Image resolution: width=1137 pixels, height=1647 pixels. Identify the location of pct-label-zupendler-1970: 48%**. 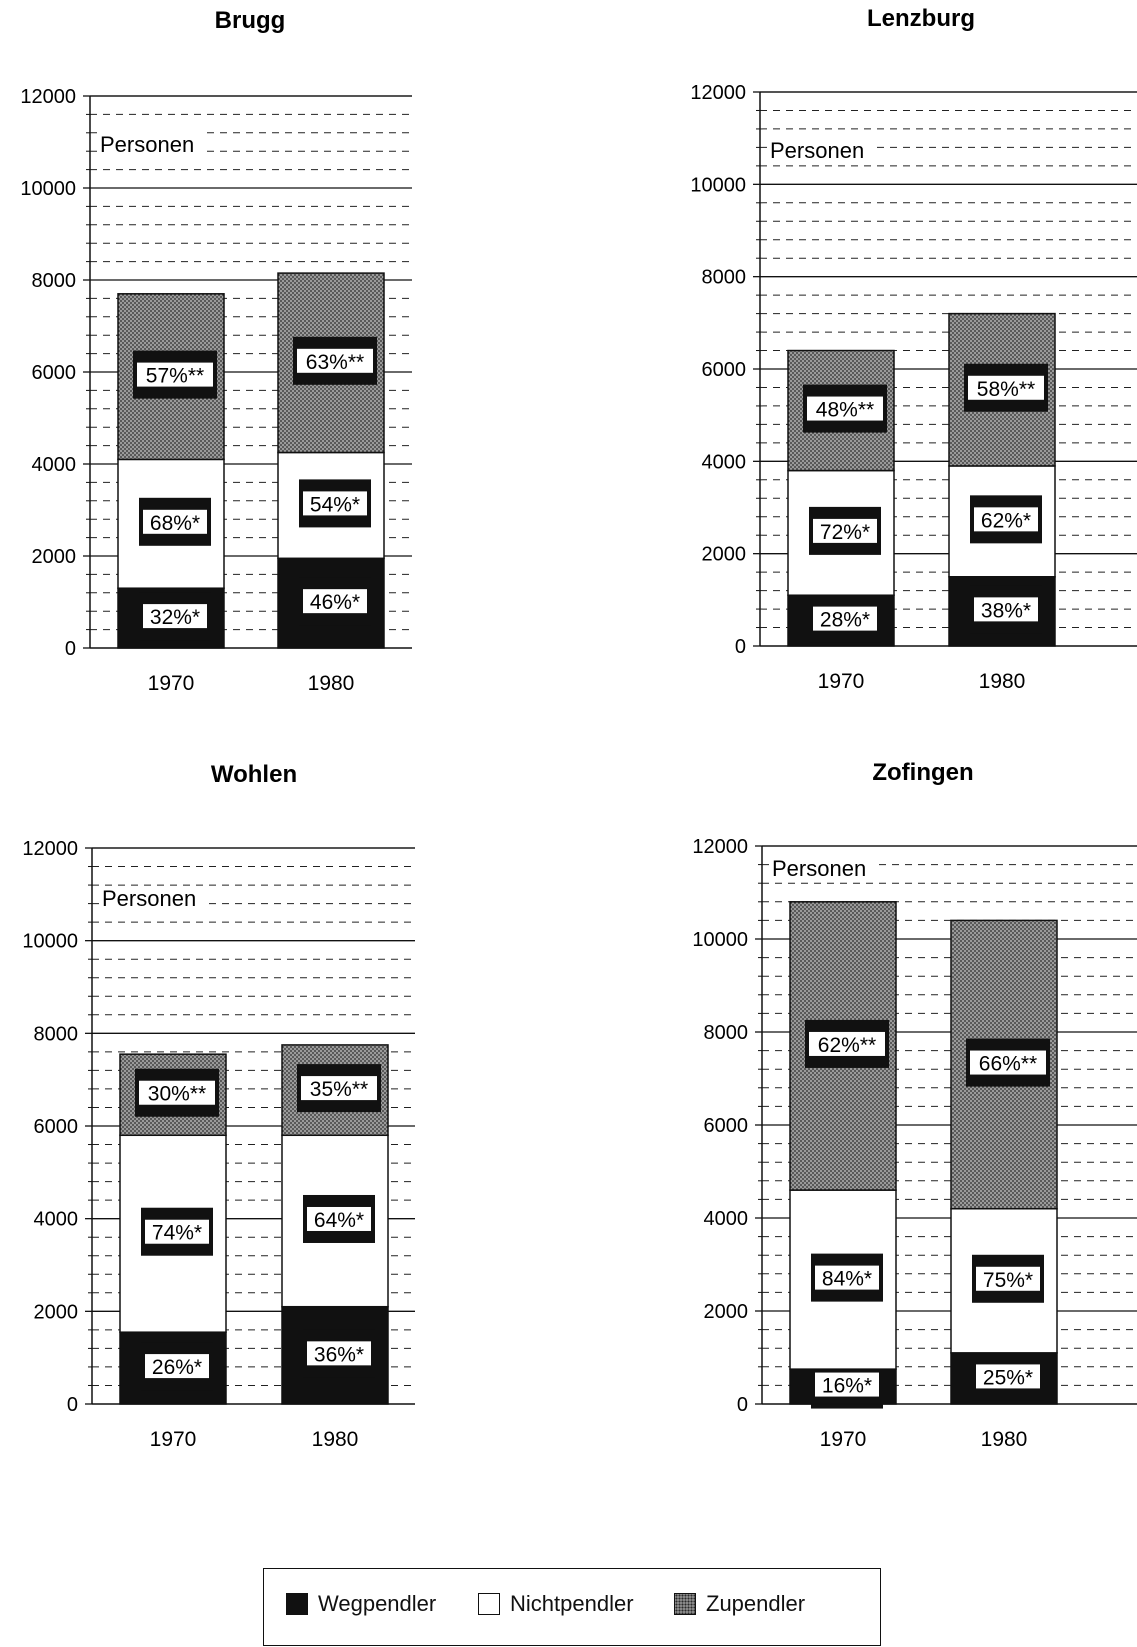
(845, 410).